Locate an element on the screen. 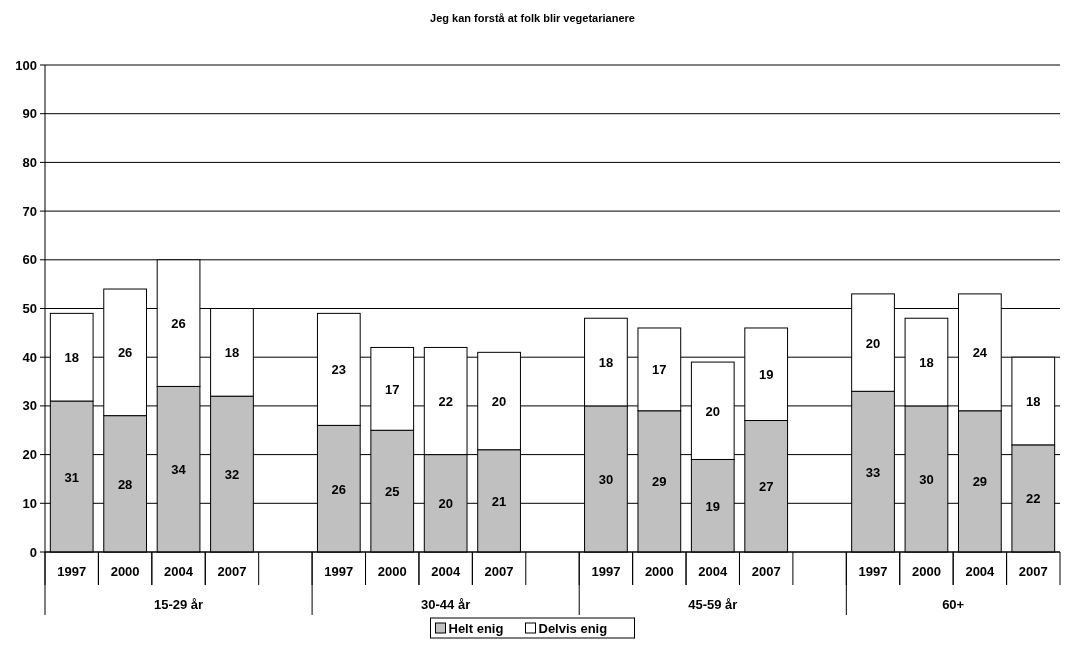 The width and height of the screenshot is (1065, 654). data-label: 31 is located at coordinates (71, 477).